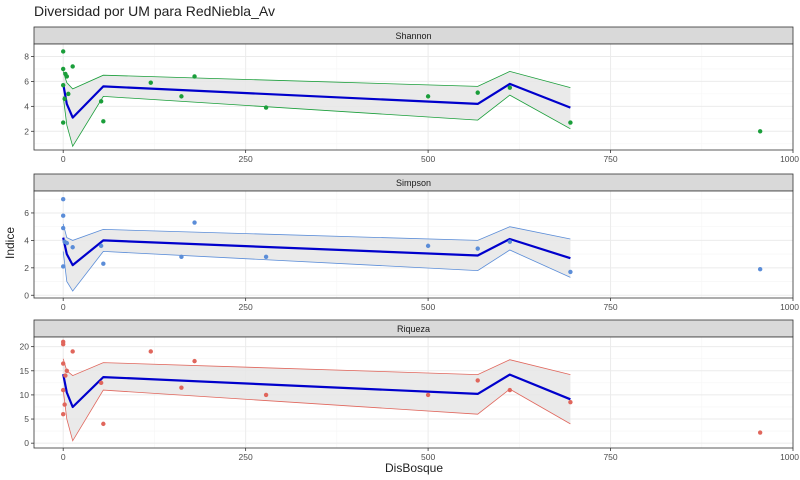  What do you see at coordinates (25, 395) in the screenshot?
I see `y-tick-label: 10` at bounding box center [25, 395].